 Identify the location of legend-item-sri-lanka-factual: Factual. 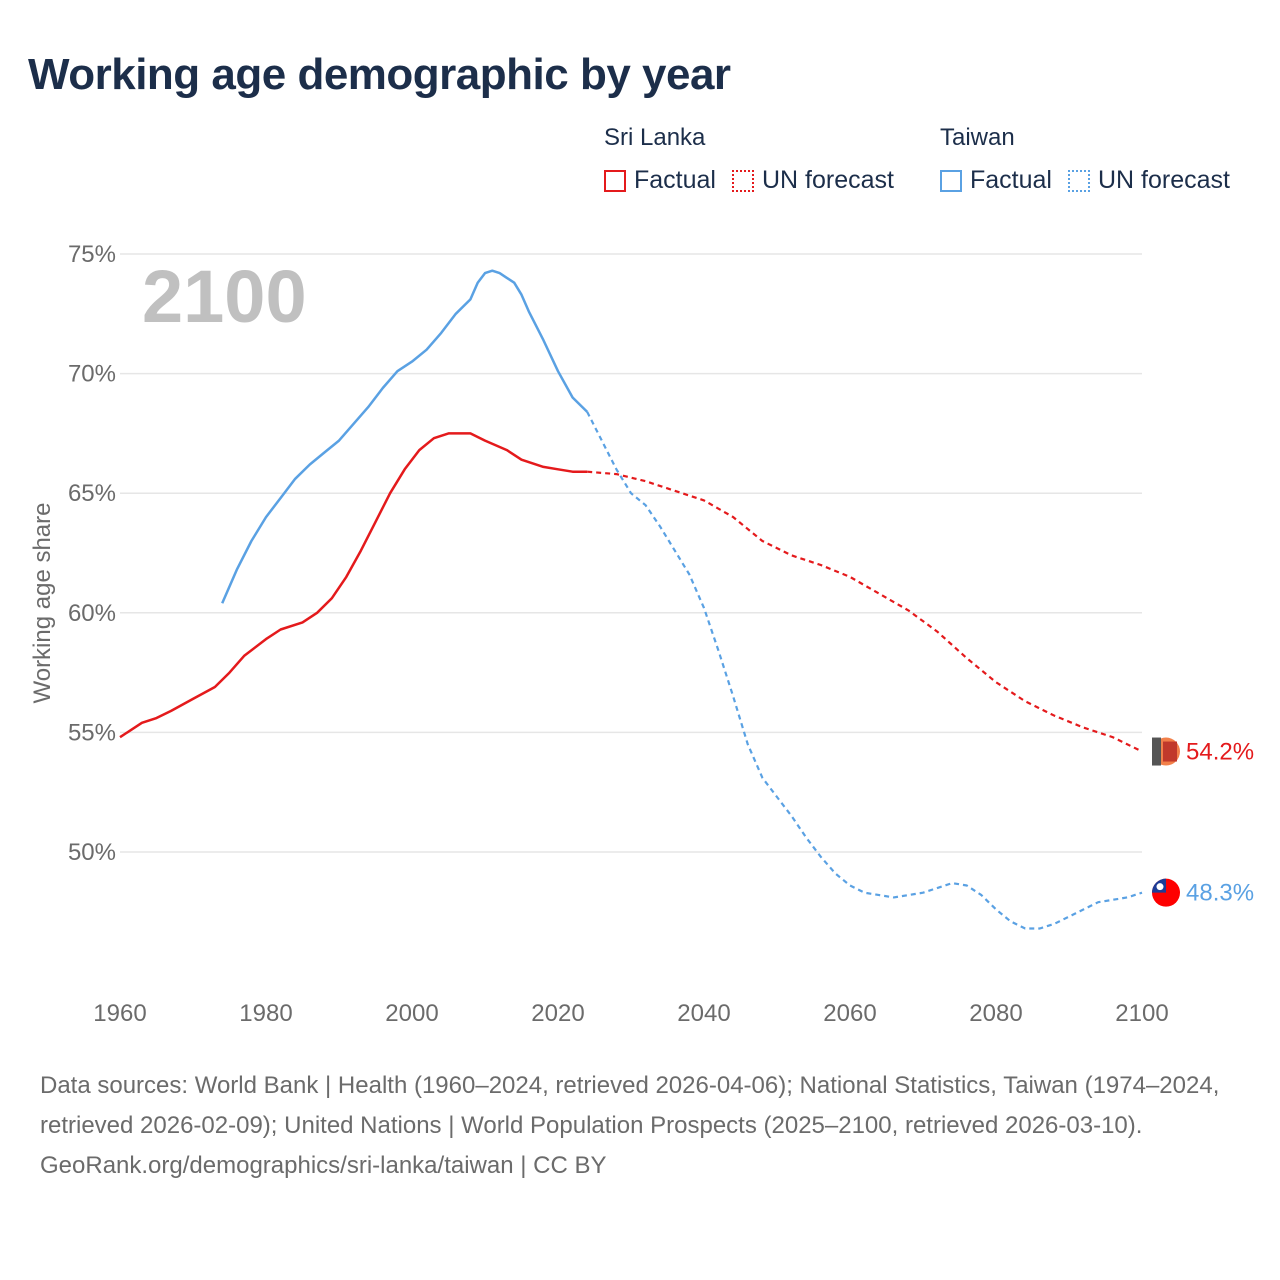
(660, 180).